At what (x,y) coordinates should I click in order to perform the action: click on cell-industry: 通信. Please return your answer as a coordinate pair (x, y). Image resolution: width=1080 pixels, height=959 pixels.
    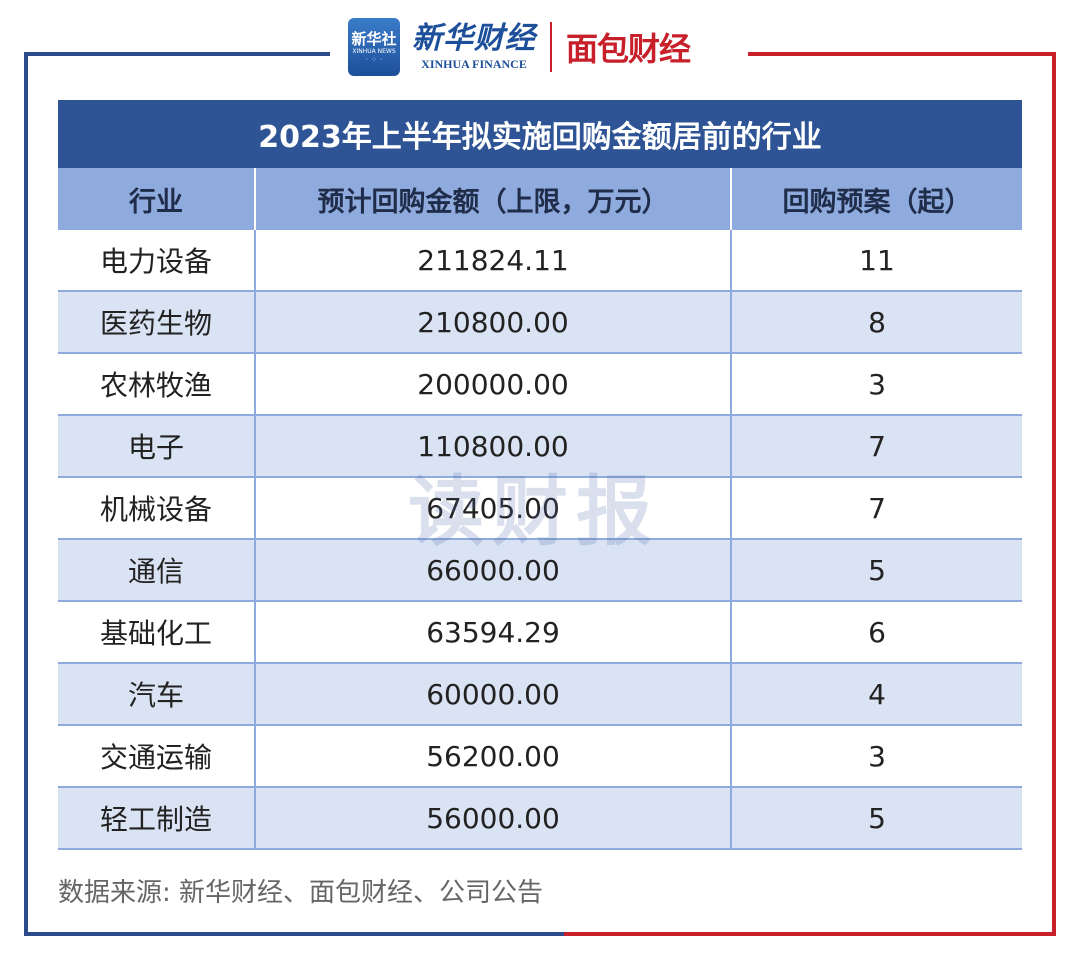
    Looking at the image, I should click on (157, 570).